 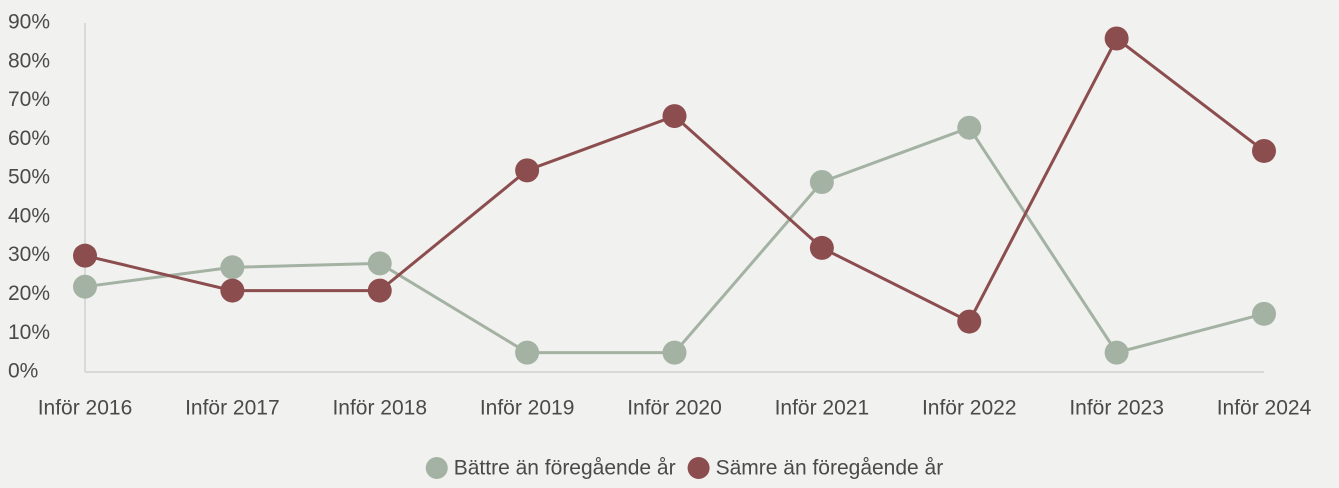 I want to click on legend-label: Sämre än föregående år, so click(x=830, y=468).